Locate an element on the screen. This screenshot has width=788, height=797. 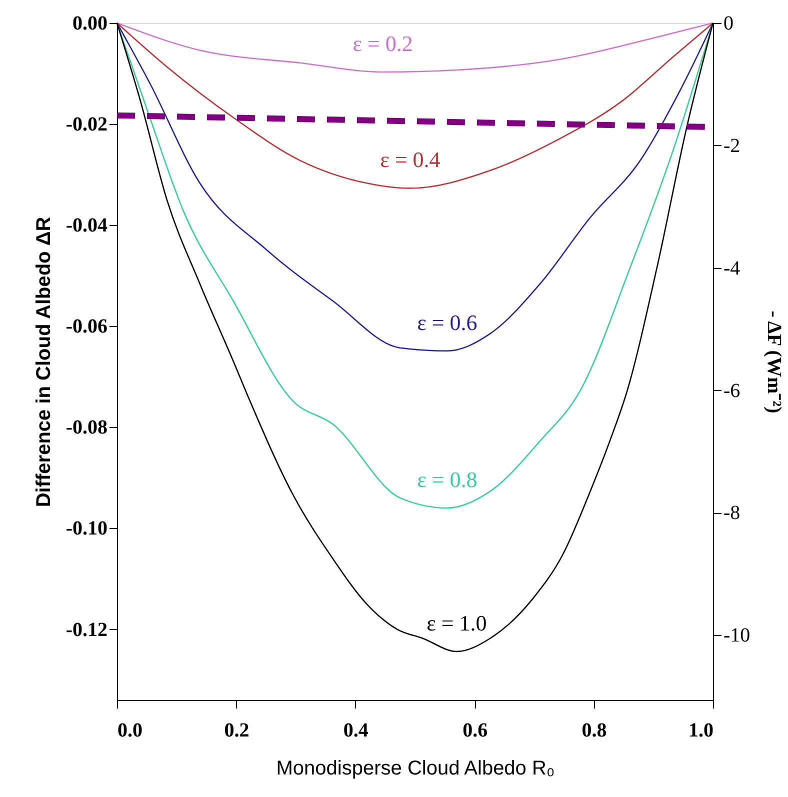
y-tick-label: 0.00 is located at coordinates (90, 23).